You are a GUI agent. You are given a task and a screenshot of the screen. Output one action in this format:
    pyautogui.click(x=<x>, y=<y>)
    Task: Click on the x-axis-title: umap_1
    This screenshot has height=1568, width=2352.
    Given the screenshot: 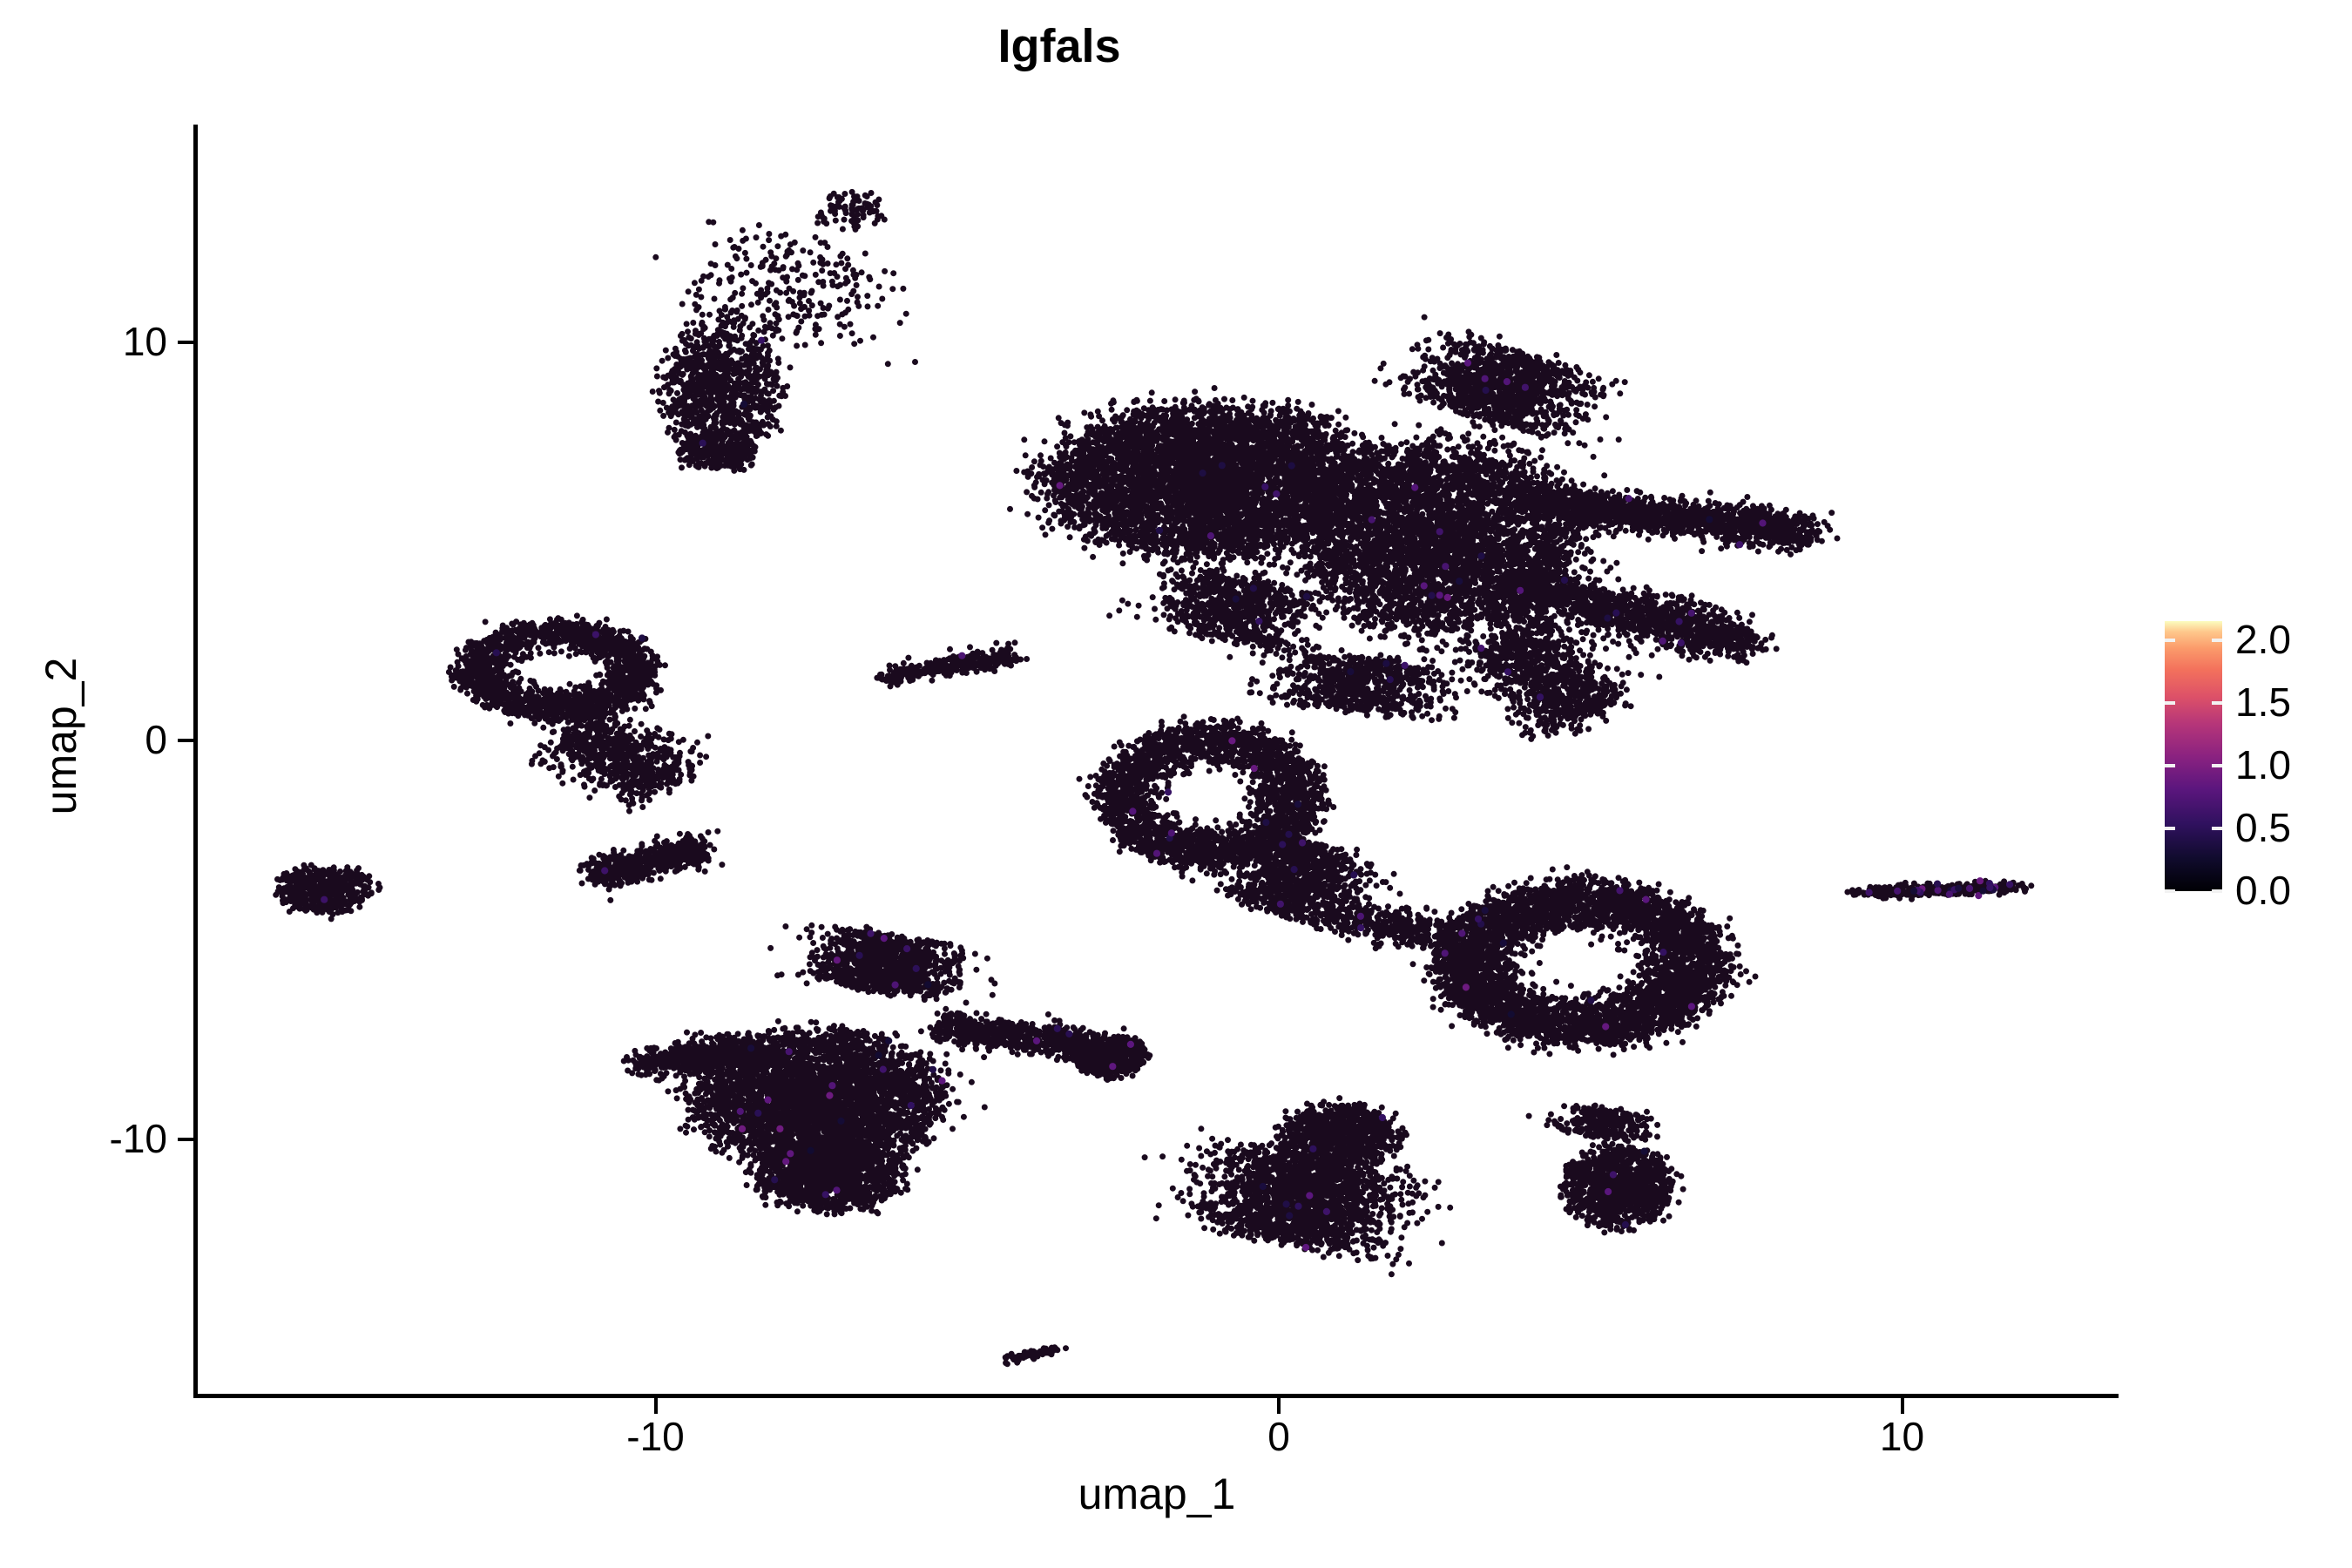 What is the action you would take?
    pyautogui.click(x=1157, y=1494)
    